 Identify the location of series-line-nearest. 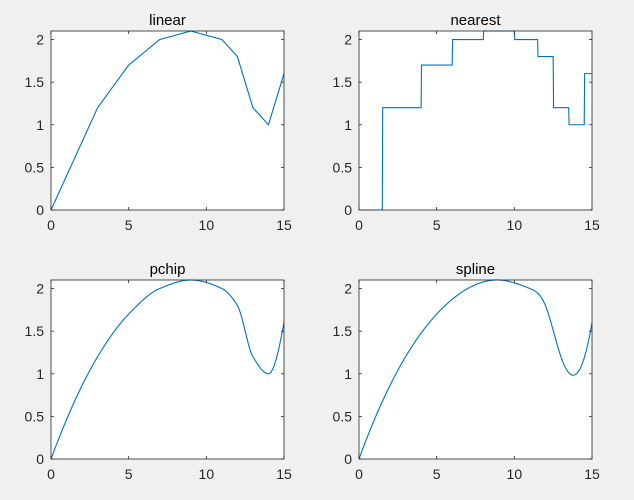
(475, 120).